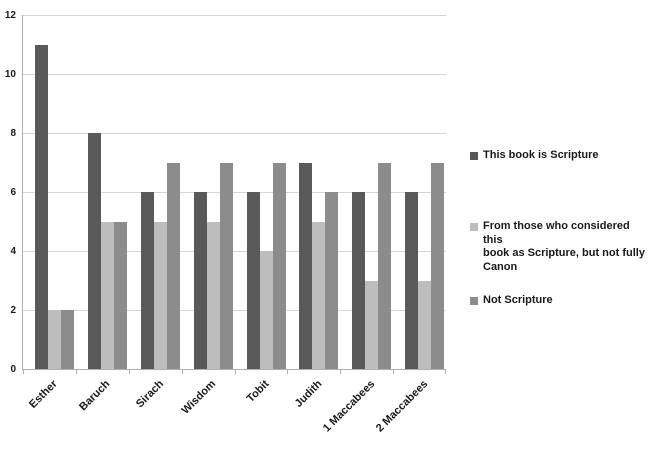 This screenshot has width=650, height=455. I want to click on bar-group-sirach, so click(155, 192).